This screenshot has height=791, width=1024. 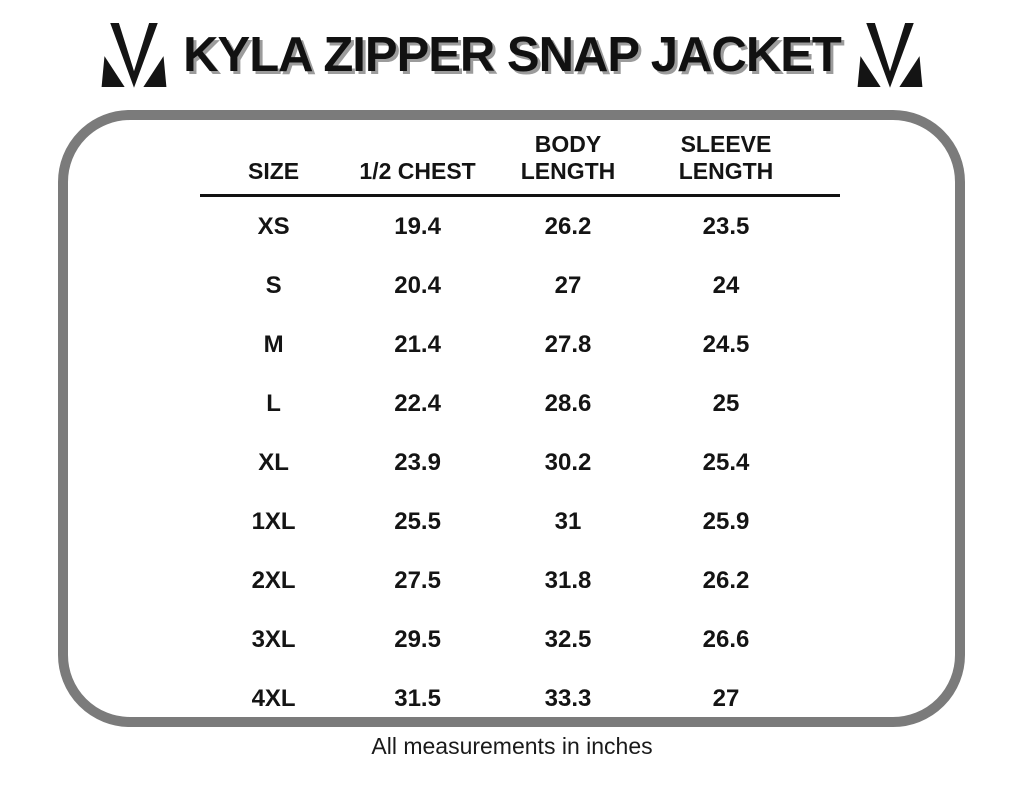 I want to click on measurement-cell: 23.5, so click(x=726, y=226).